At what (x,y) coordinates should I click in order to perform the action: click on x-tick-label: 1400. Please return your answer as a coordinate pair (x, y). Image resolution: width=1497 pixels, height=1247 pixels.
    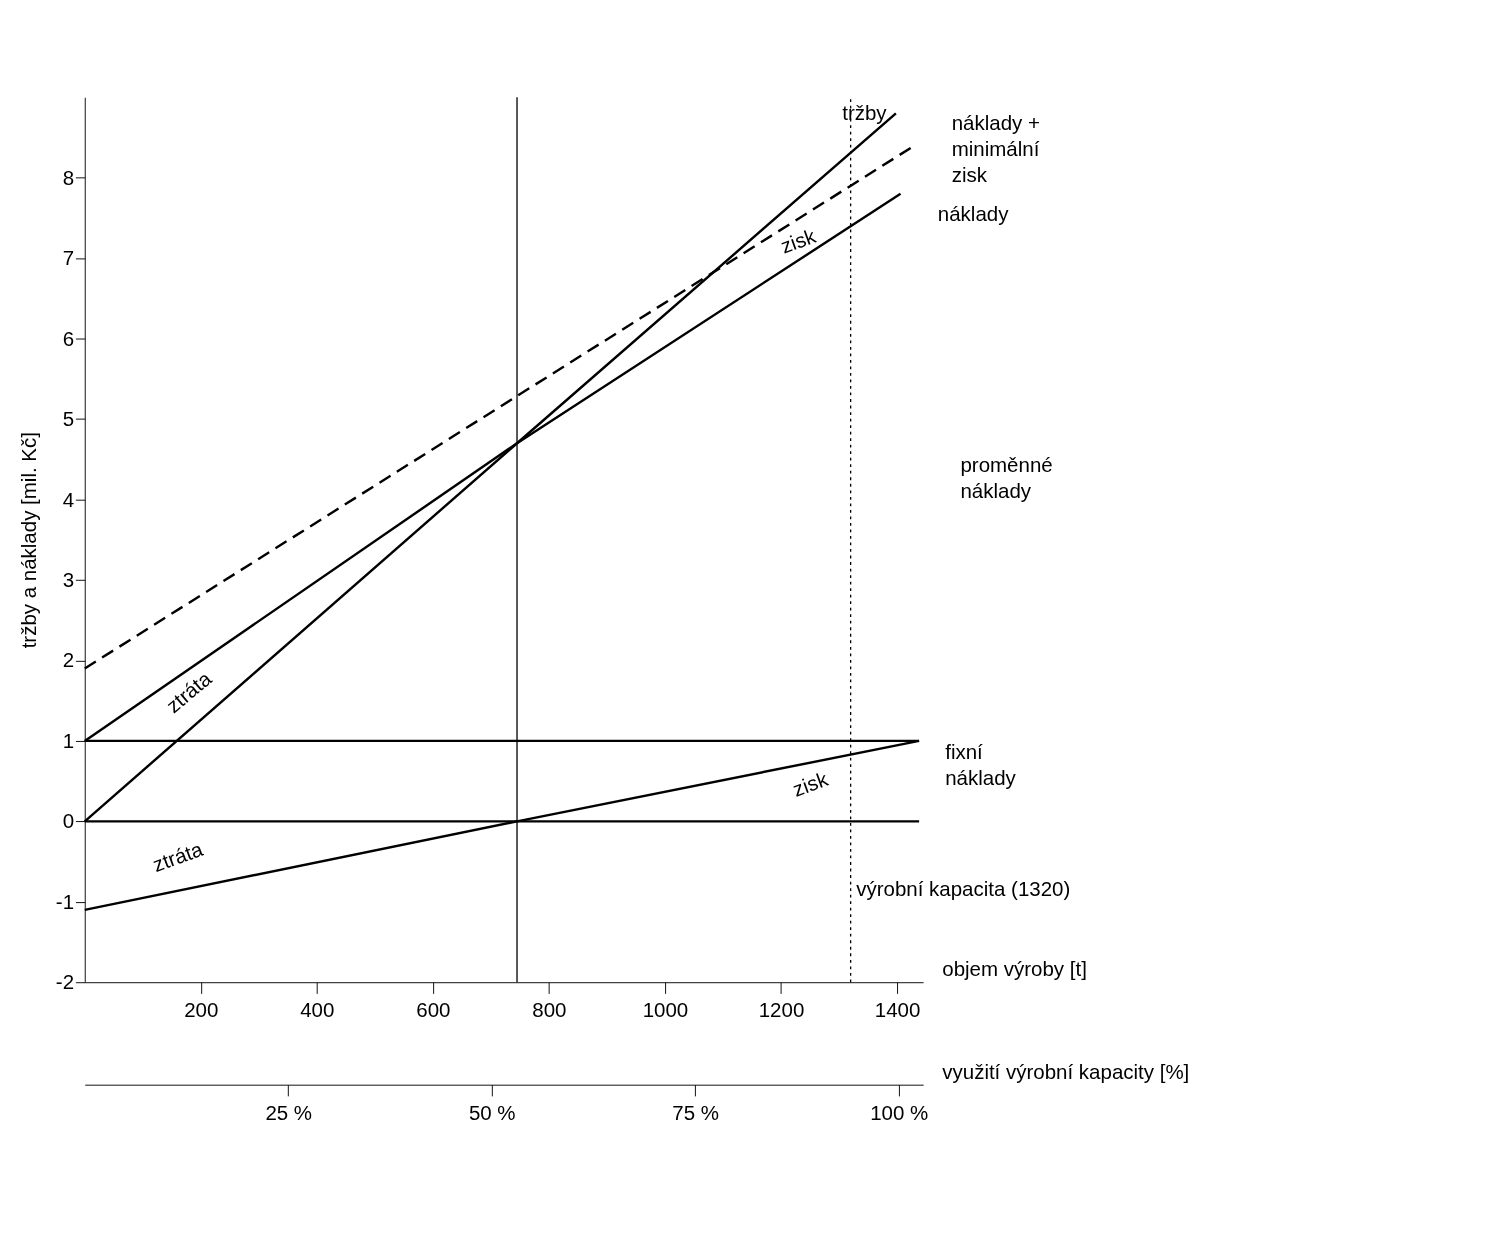
    Looking at the image, I should click on (897, 1010).